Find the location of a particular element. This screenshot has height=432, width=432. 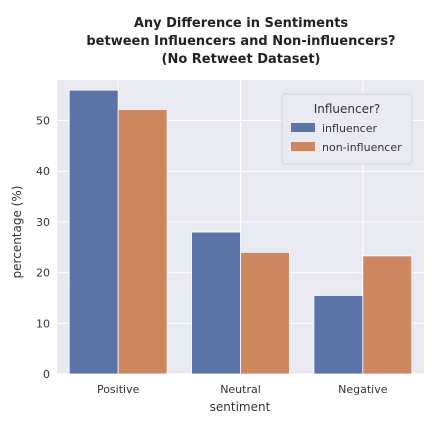

legend-swatch-non-influencer is located at coordinates (303, 146).